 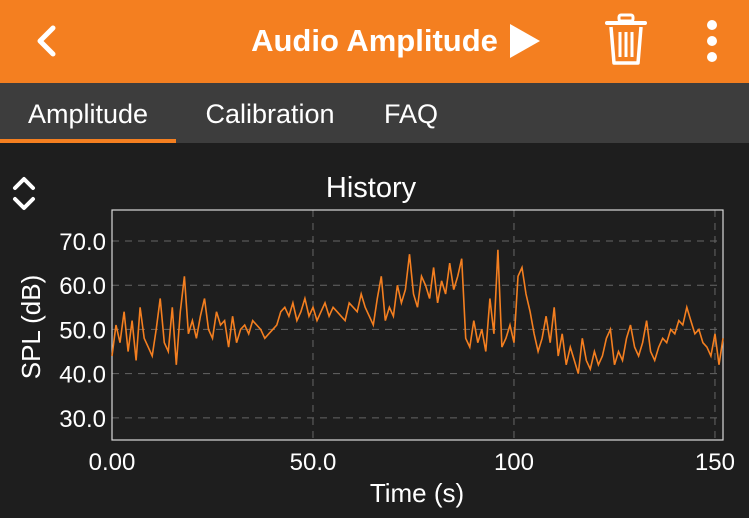 I want to click on y-axis-label: SPL (dB), so click(x=31, y=327).